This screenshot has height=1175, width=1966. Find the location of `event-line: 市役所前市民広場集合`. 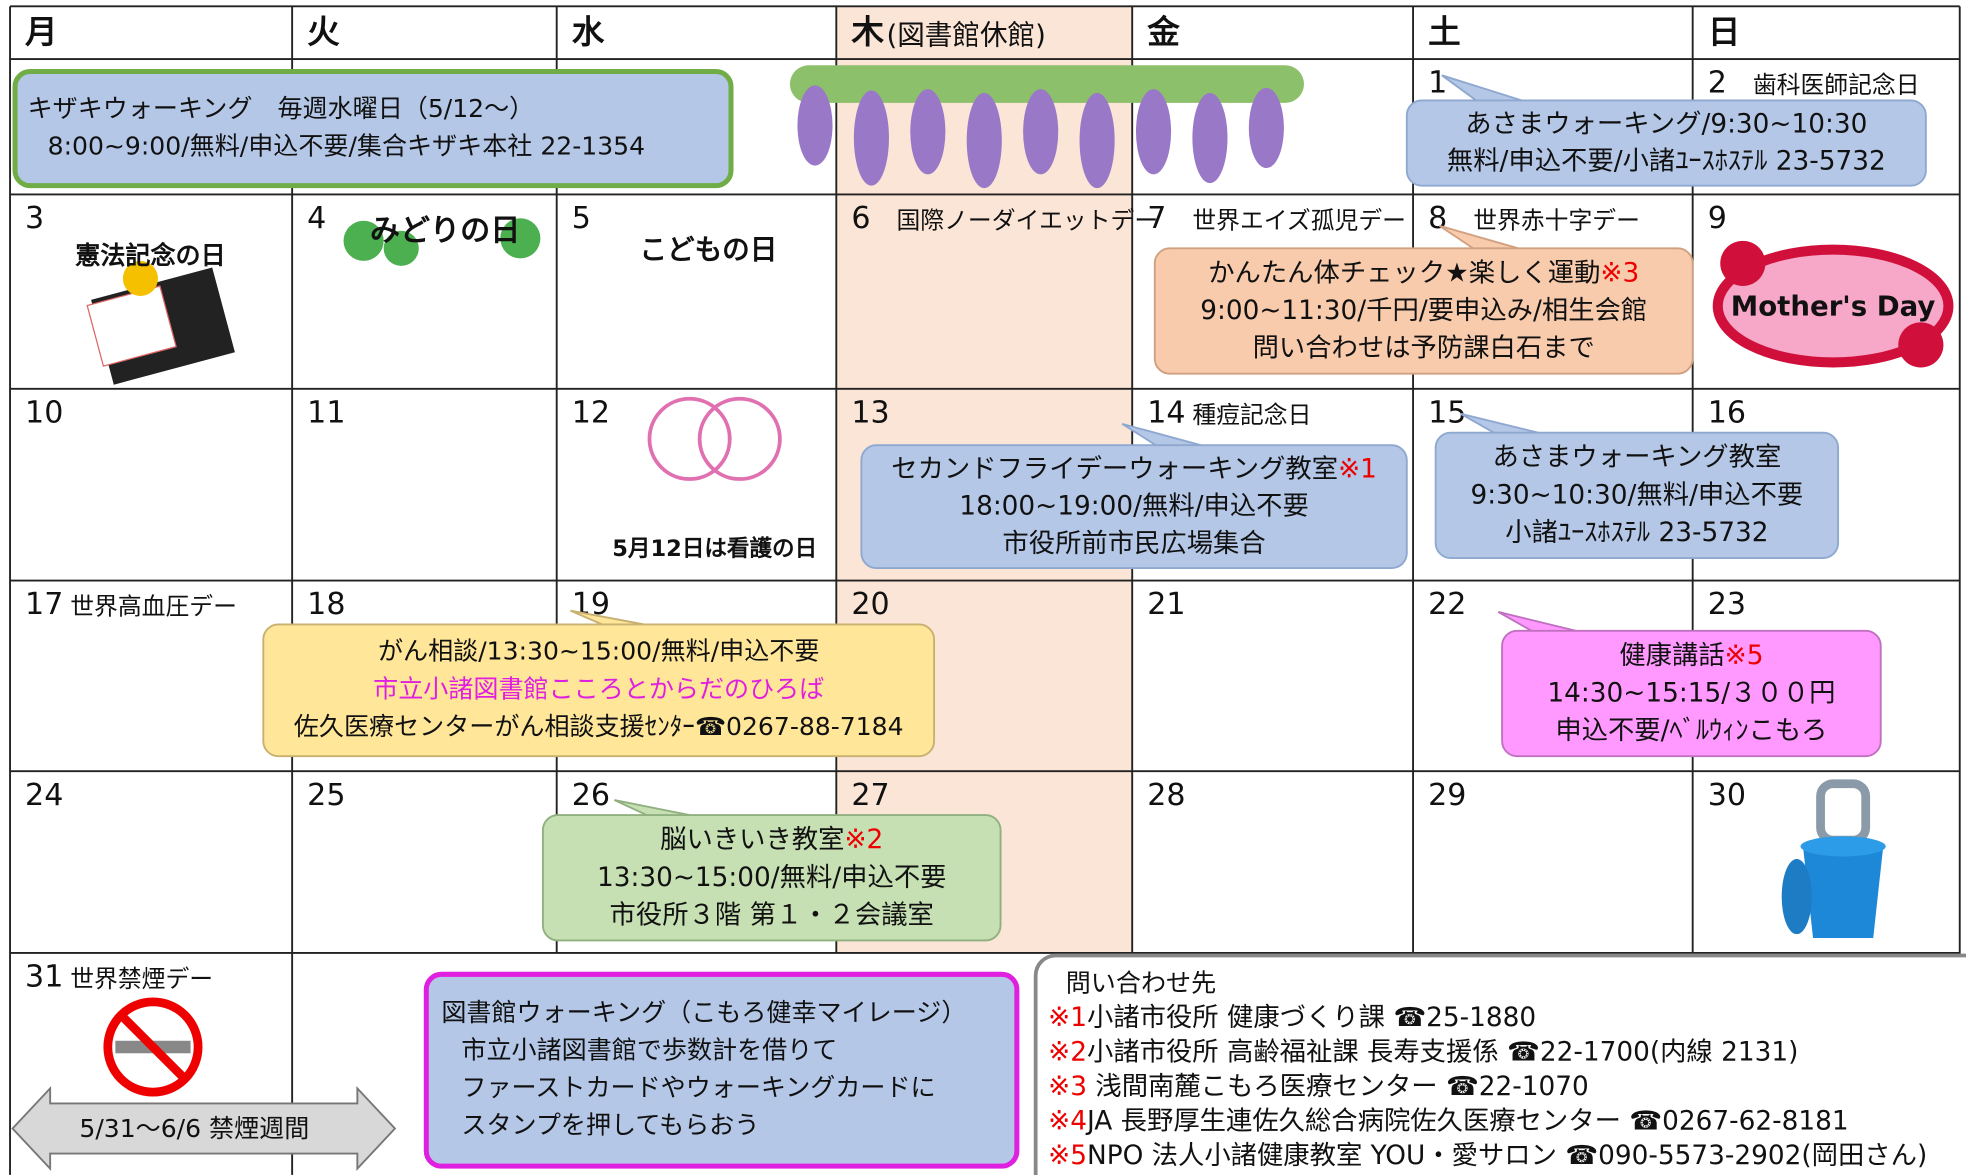

event-line: 市役所前市民広場集合 is located at coordinates (1133, 543).